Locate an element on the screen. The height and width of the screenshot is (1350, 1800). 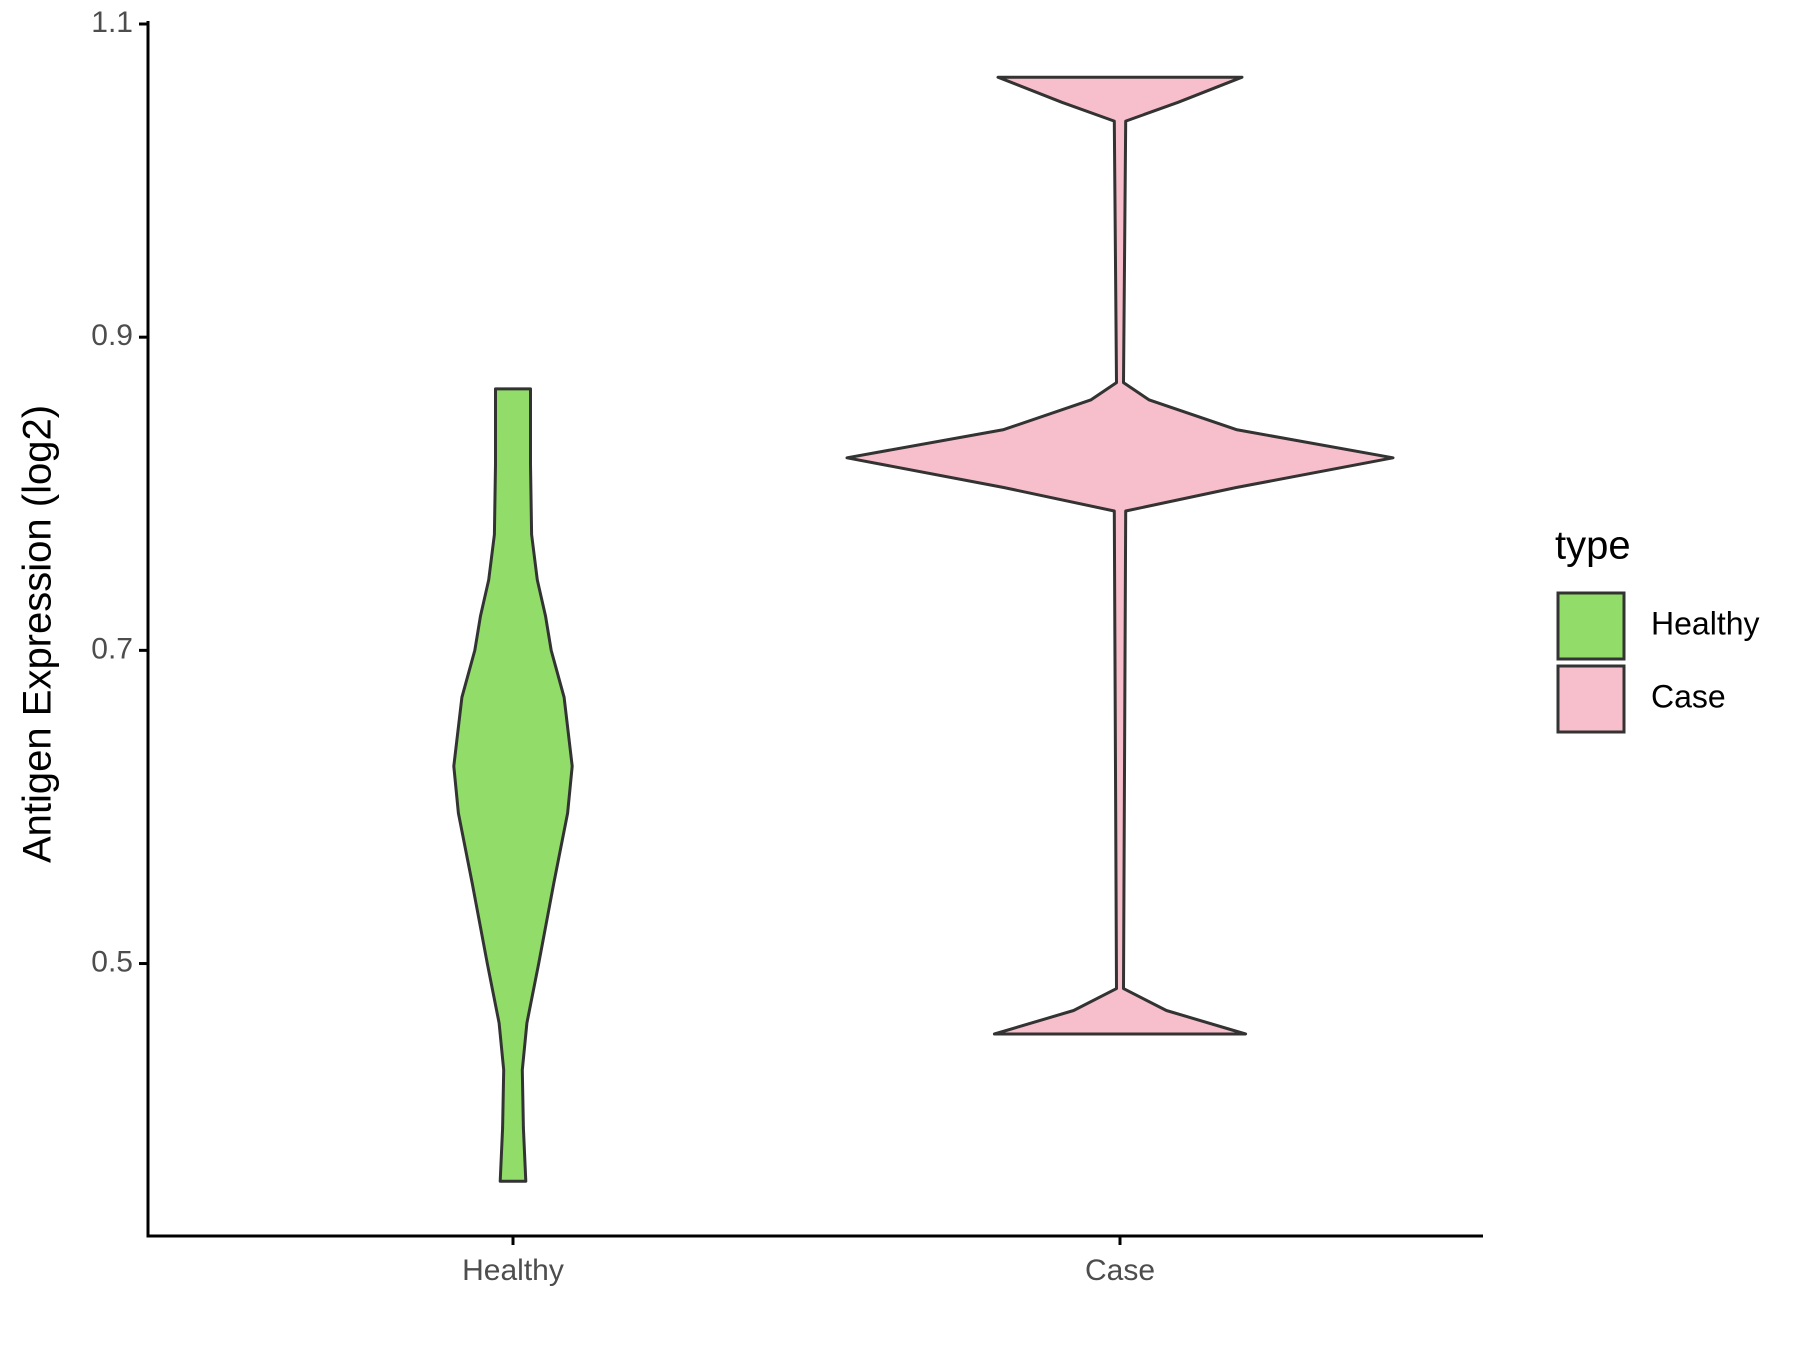
violin is located at coordinates (513, 785).